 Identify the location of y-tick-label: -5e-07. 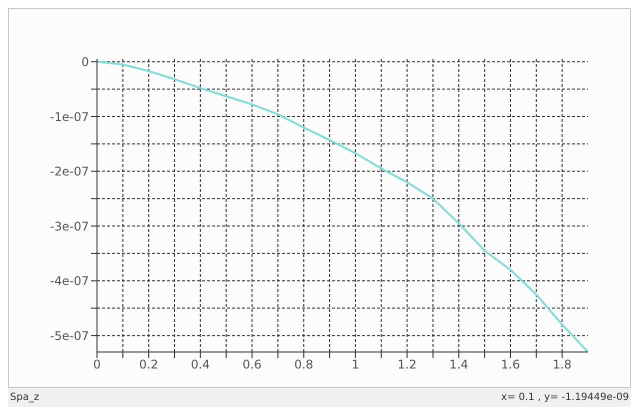
(69, 335).